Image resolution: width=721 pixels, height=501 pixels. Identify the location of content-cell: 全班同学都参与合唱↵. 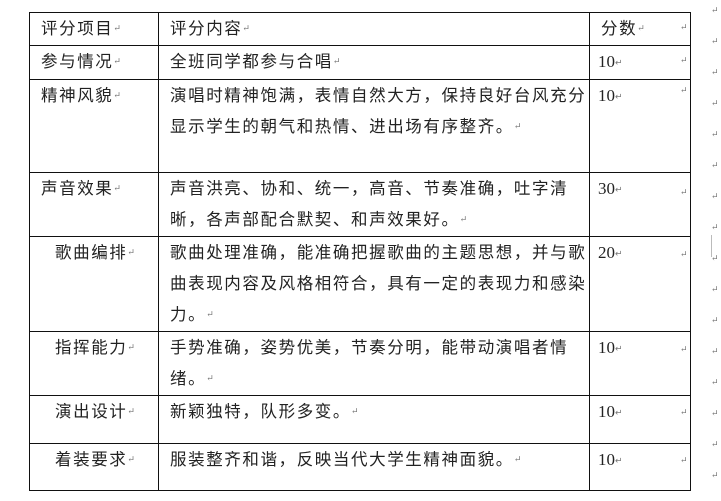
(374, 62).